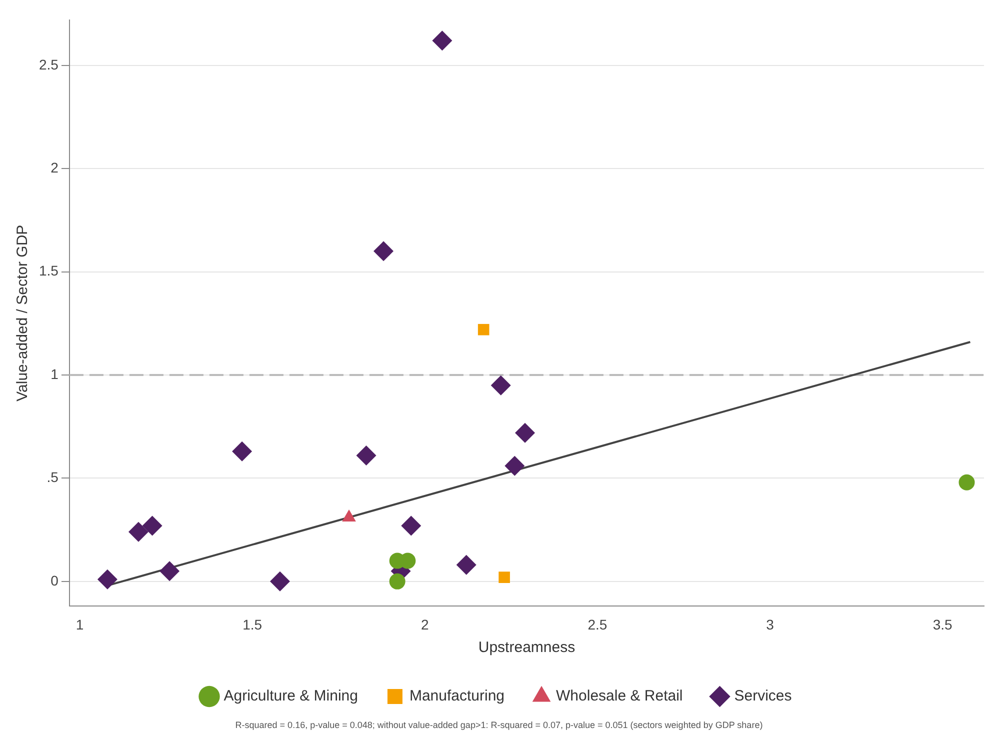  What do you see at coordinates (770, 624) in the screenshot?
I see `x-tick-label: 3` at bounding box center [770, 624].